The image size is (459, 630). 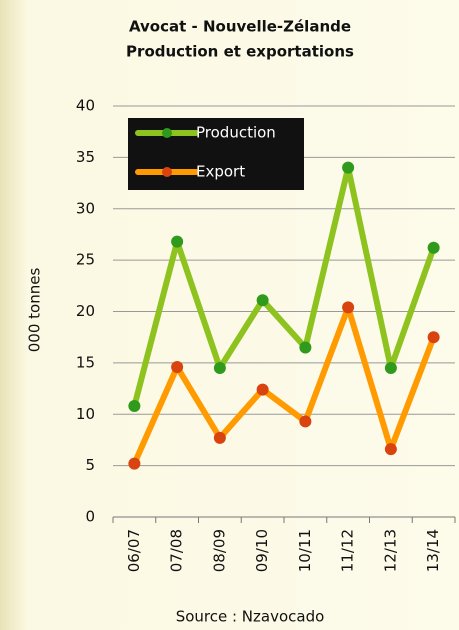 I want to click on y-tick-label: 5, so click(x=90, y=465).